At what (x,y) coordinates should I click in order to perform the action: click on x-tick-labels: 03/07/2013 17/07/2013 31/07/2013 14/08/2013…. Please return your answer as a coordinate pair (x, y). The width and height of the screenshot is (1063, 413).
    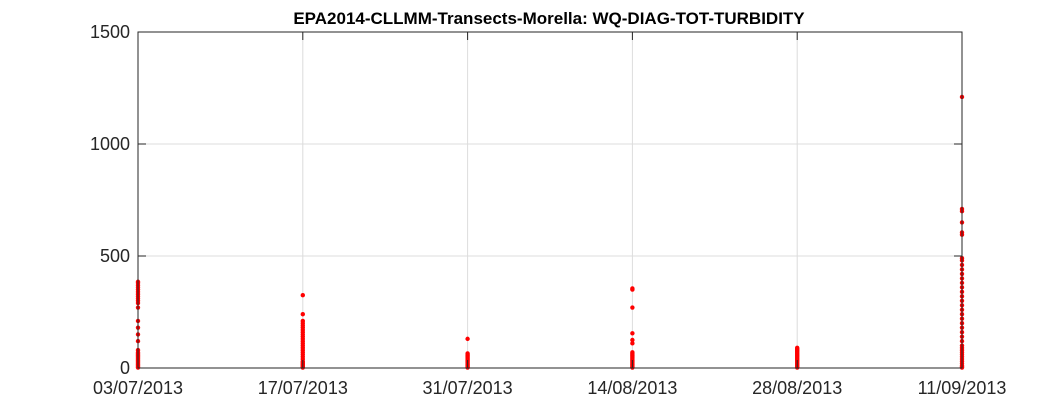
    Looking at the image, I should click on (549, 388).